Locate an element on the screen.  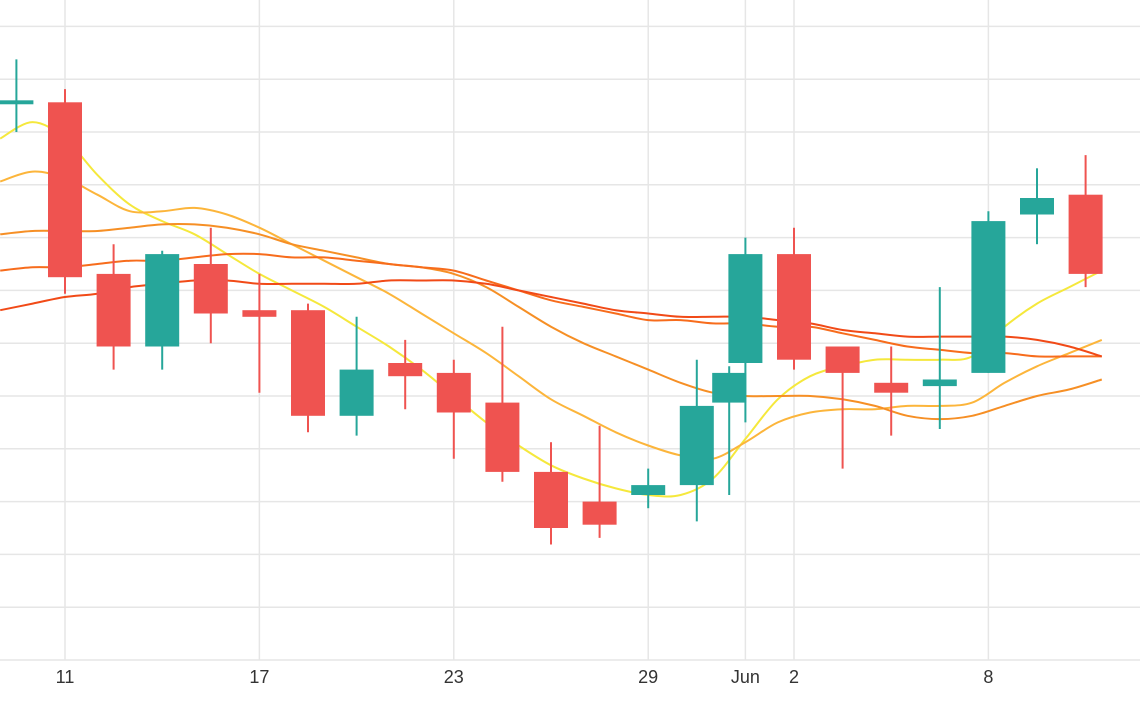
x-tick-label-1: 17 is located at coordinates (259, 677).